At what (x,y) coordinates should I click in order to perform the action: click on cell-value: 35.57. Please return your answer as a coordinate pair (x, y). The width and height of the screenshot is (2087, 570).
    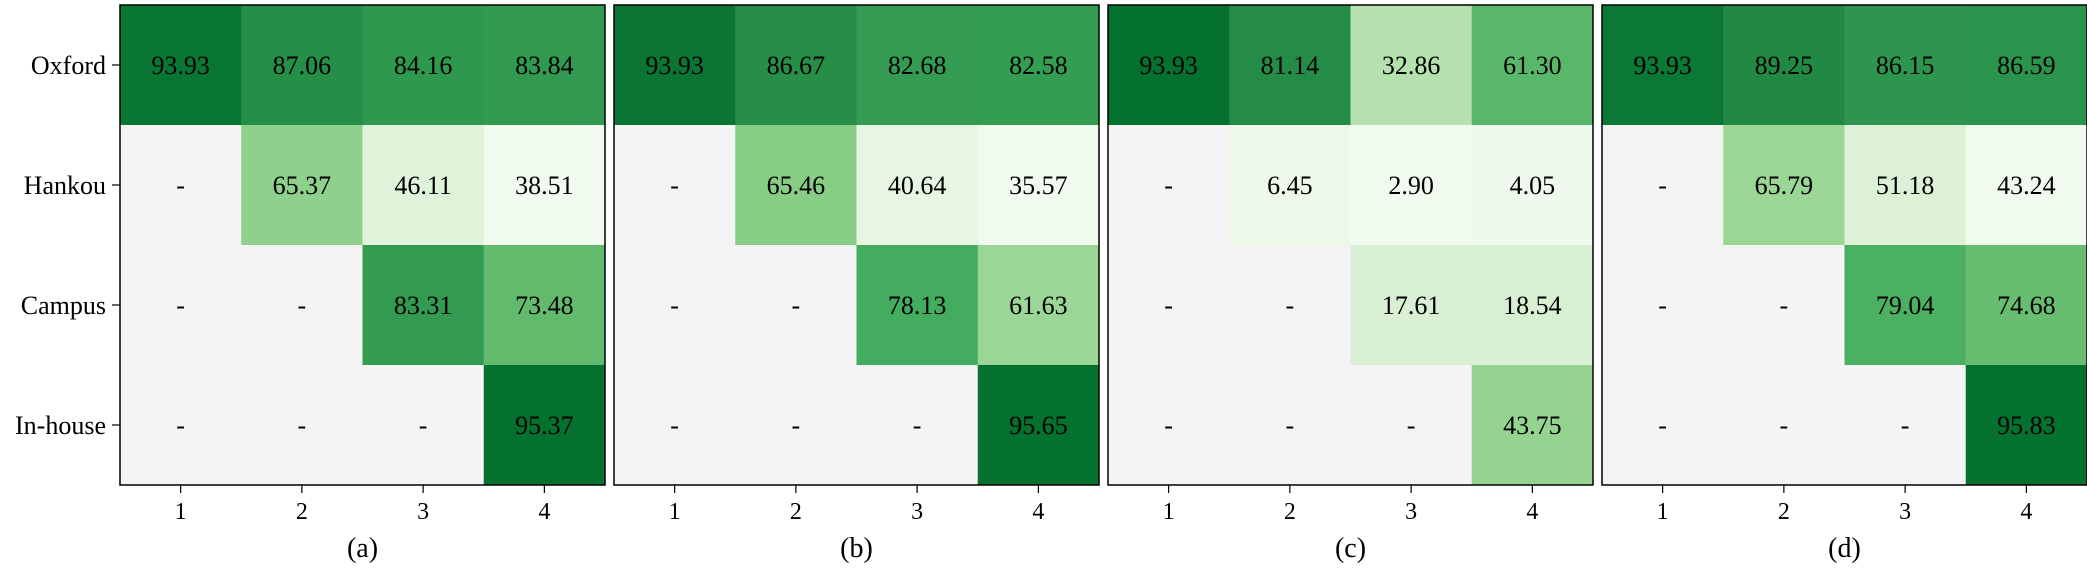
    Looking at the image, I should click on (1038, 185).